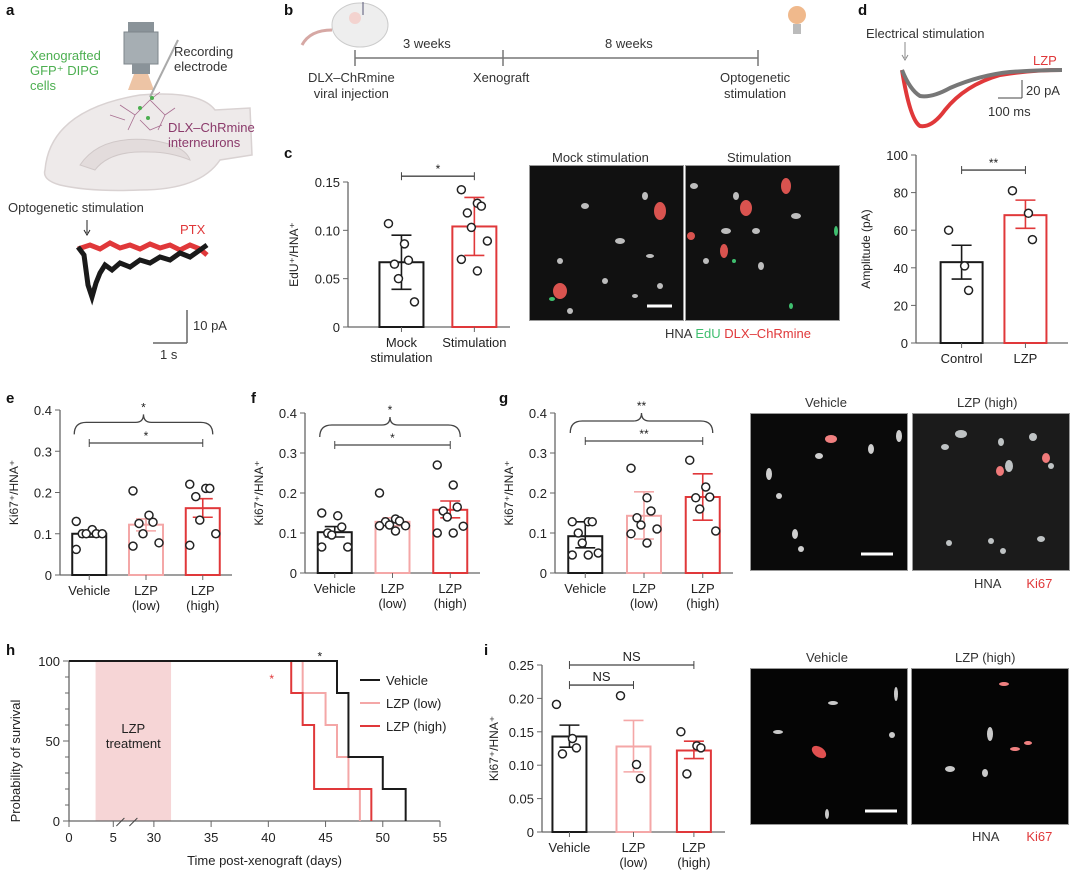 The image size is (1080, 876). What do you see at coordinates (14, 492) in the screenshot?
I see `y-axis-label: Ki67⁺/HNA⁺` at bounding box center [14, 492].